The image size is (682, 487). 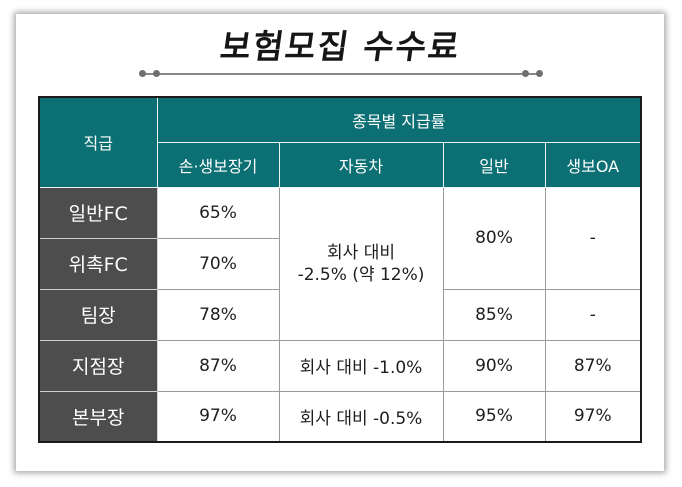 What do you see at coordinates (340, 46) in the screenshot?
I see `page-title: 보험모집 수수료` at bounding box center [340, 46].